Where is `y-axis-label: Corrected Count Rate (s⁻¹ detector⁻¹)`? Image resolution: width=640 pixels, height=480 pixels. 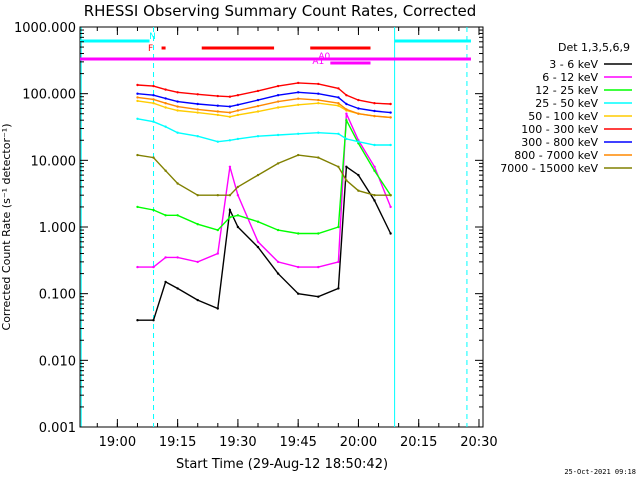 y-axis-label: Corrected Count Rate (s⁻¹ detector⁻¹) is located at coordinates (6, 227).